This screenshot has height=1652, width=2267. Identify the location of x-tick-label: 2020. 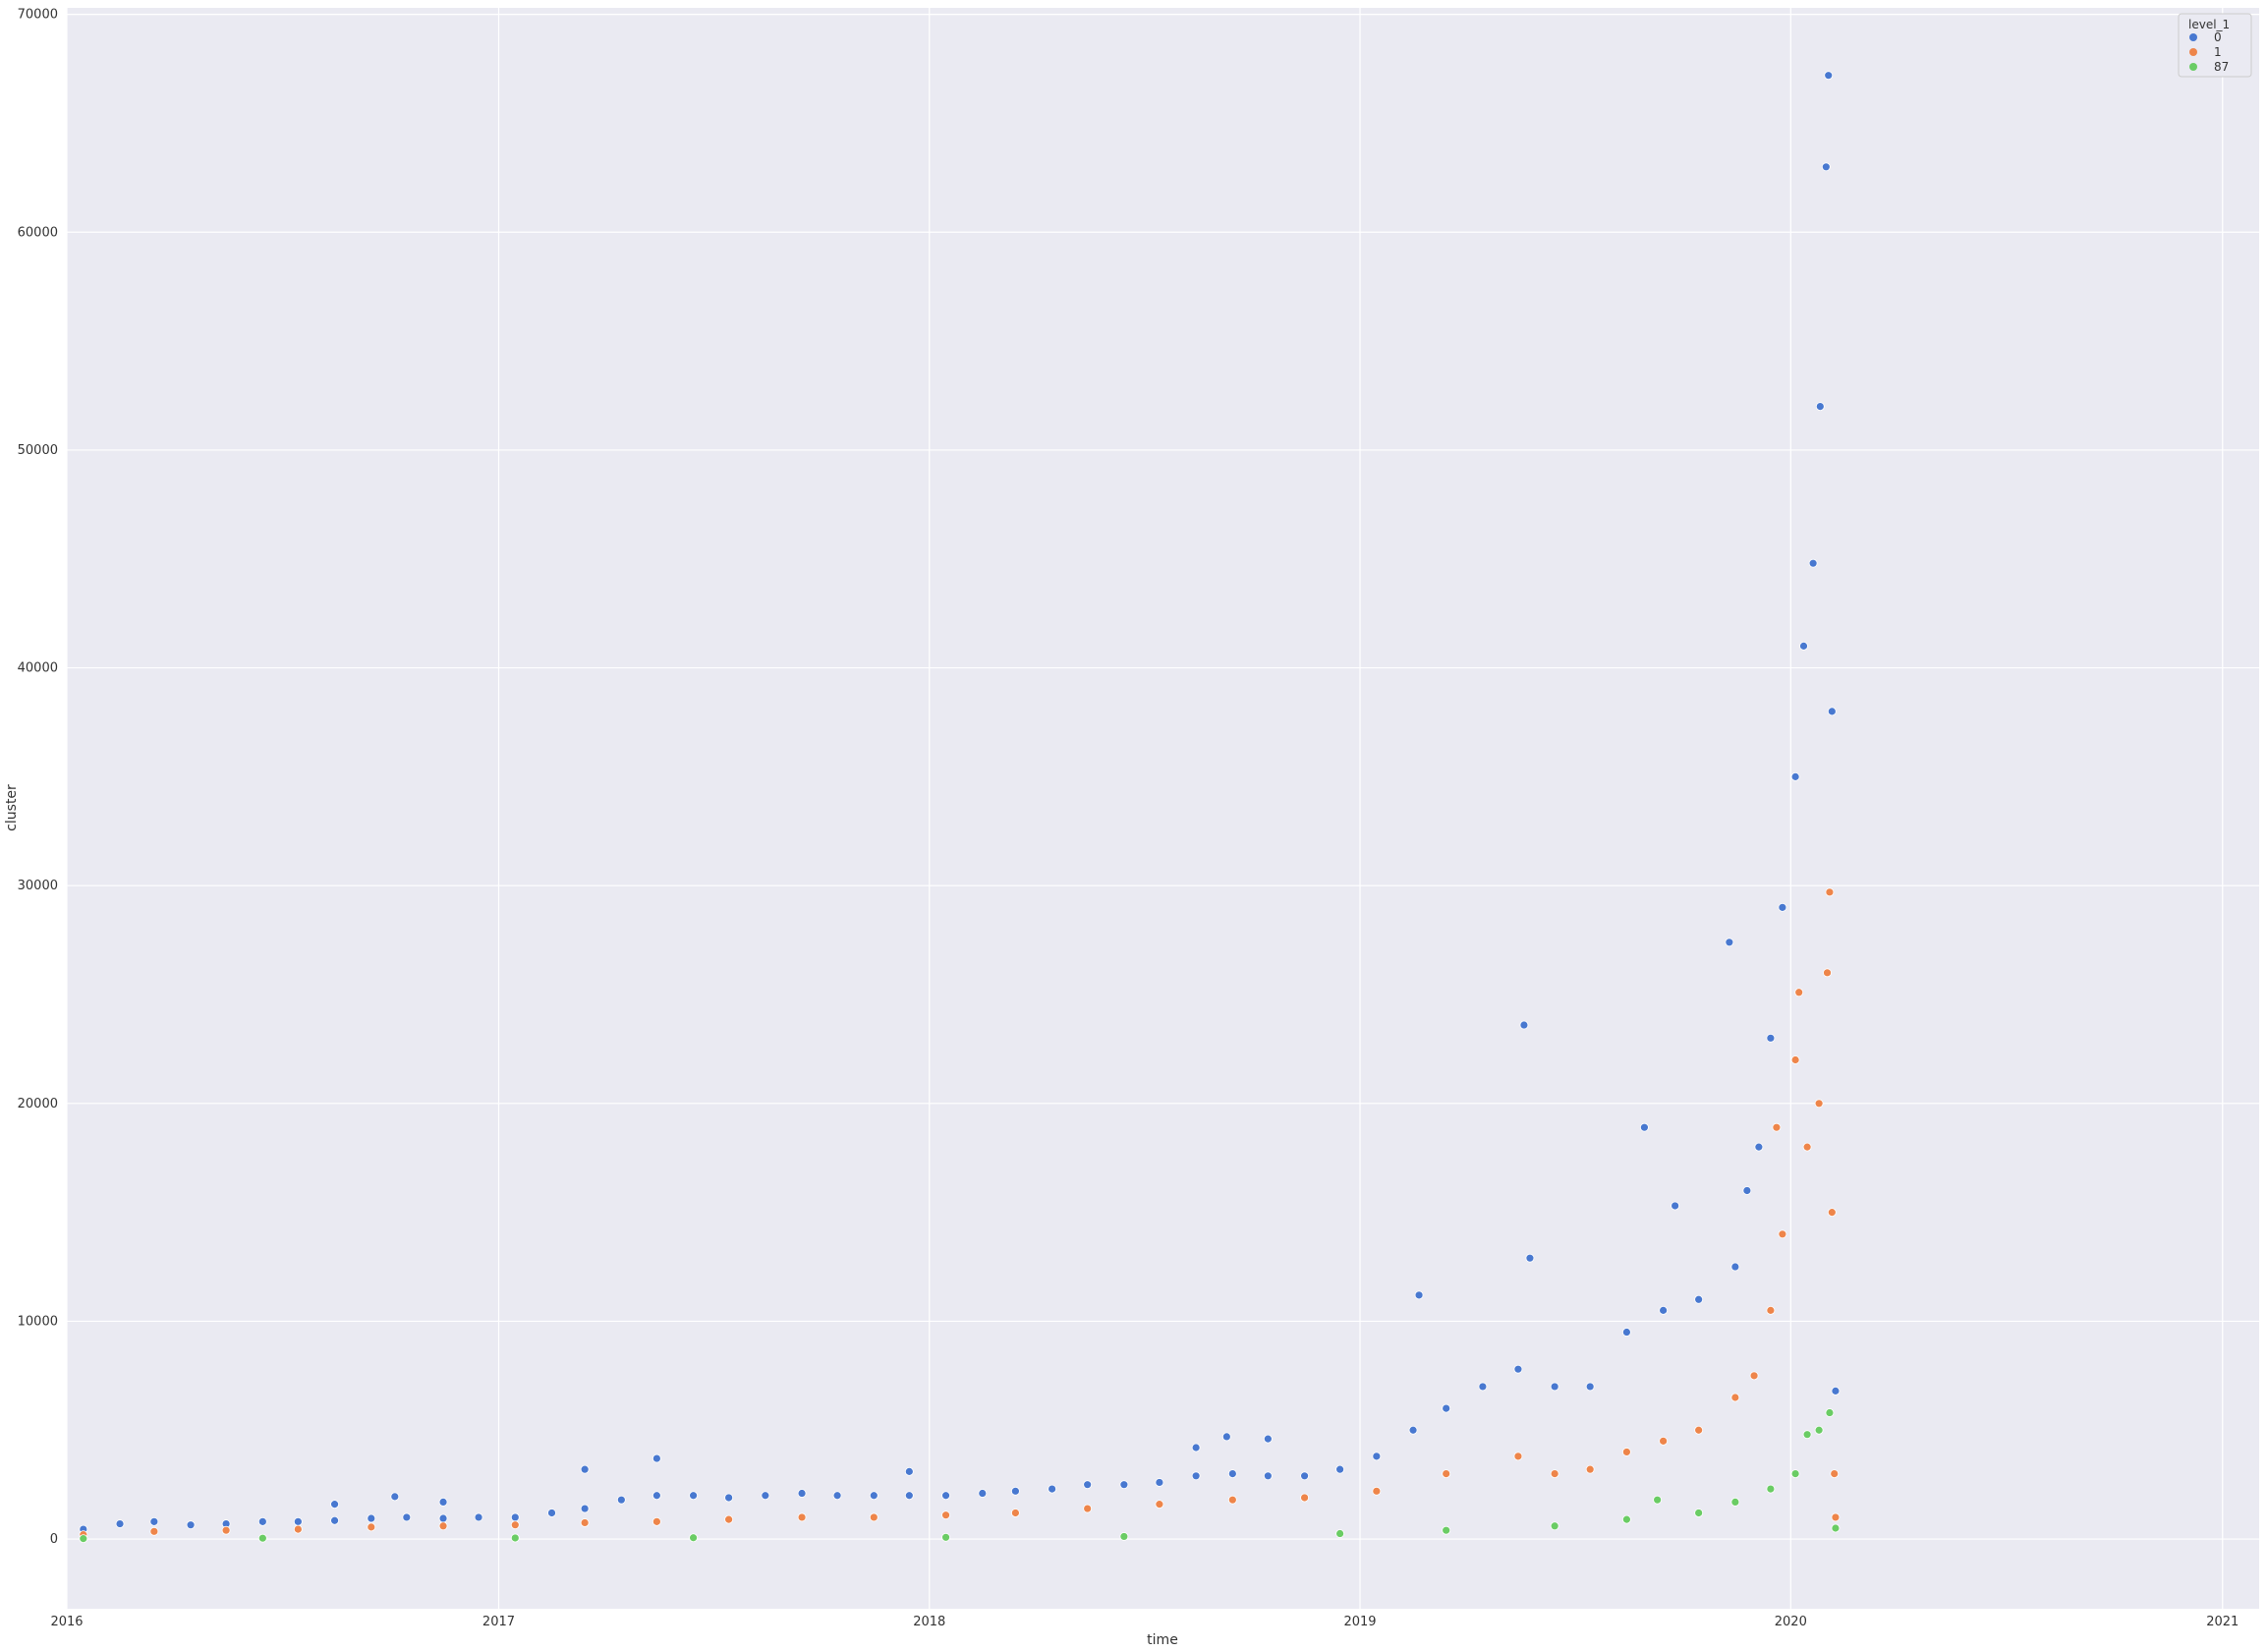
(1791, 1622).